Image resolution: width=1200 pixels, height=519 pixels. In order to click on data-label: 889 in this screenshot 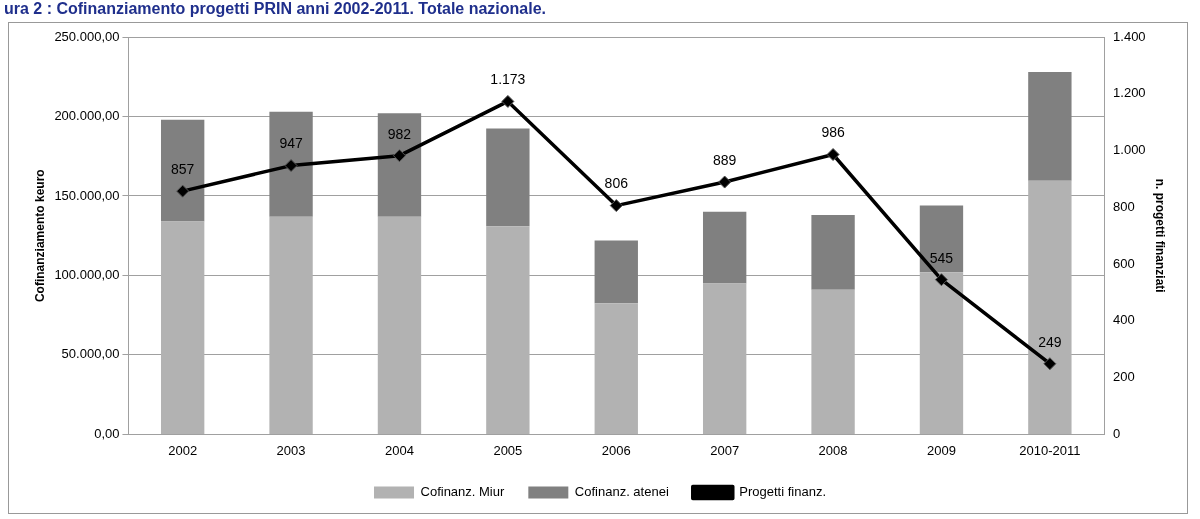, I will do `click(724, 159)`.